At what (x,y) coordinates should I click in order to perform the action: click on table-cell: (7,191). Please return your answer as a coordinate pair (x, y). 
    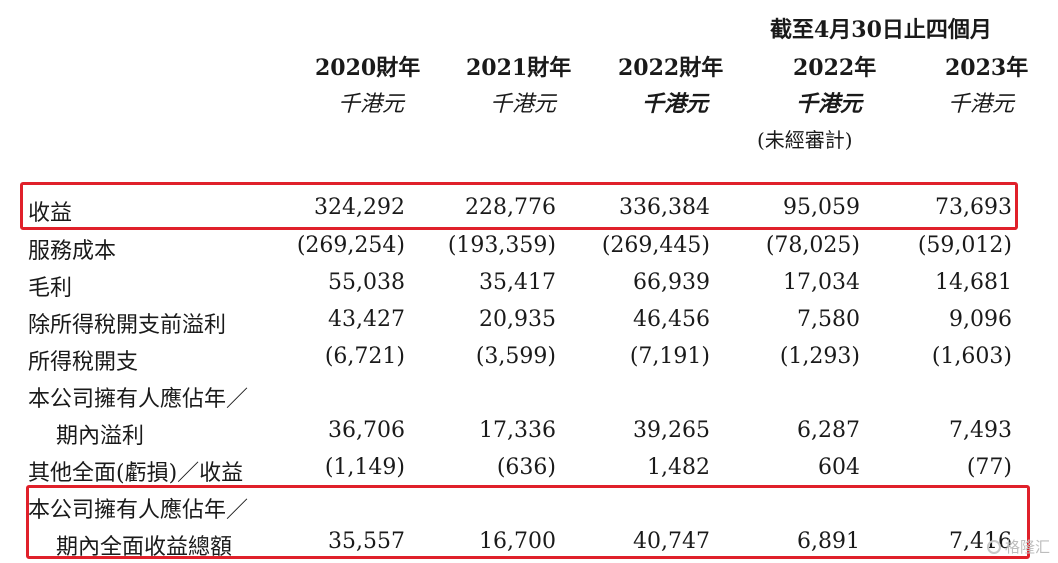
    Looking at the image, I should click on (669, 356).